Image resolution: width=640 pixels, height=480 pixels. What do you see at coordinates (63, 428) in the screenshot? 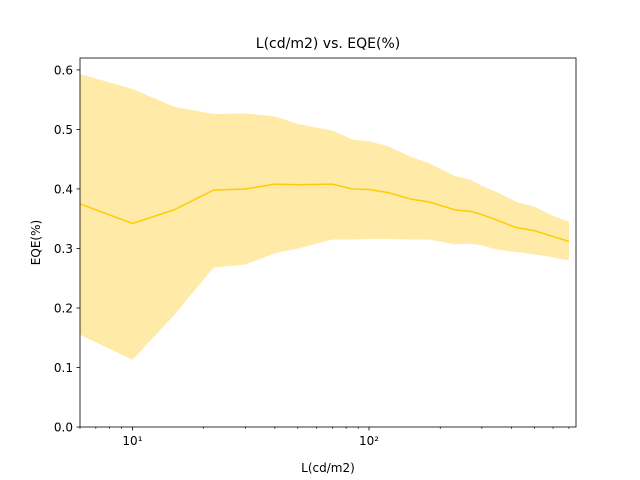
I see `y-tick-label: 0.0` at bounding box center [63, 428].